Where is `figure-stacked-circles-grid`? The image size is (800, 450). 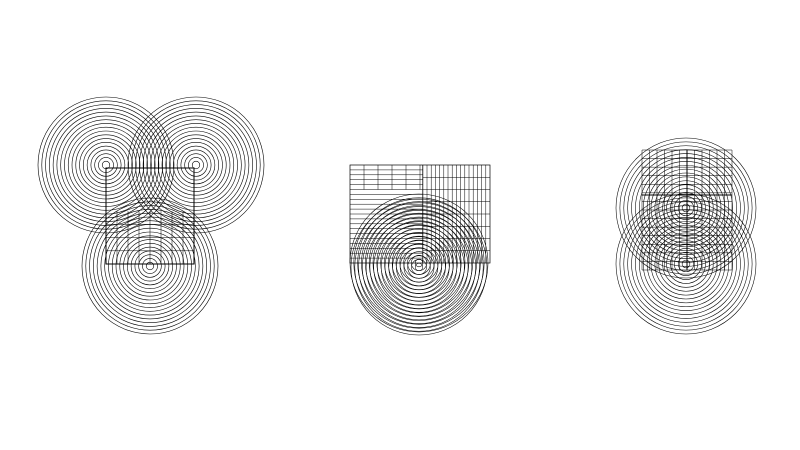
figure-stacked-circles-grid is located at coordinates (686, 236).